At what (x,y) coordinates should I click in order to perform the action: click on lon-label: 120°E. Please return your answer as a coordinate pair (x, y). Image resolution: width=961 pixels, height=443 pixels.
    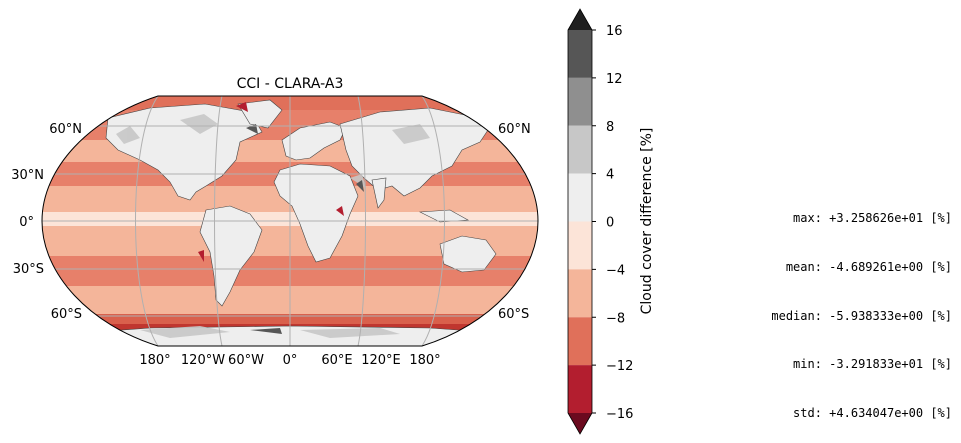
    Looking at the image, I should click on (381, 360).